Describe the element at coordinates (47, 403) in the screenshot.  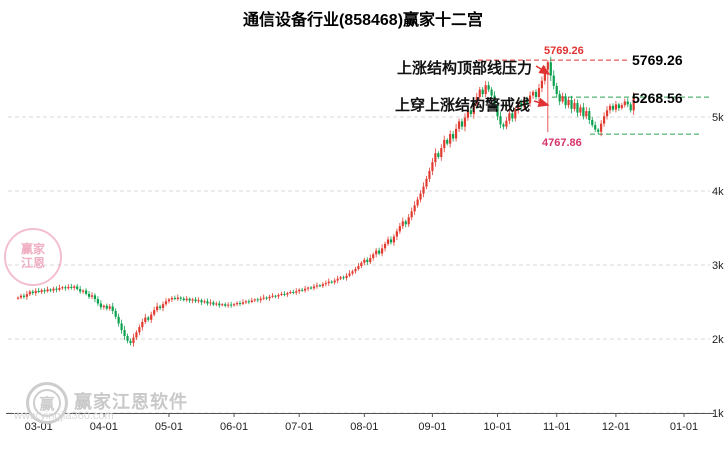
I see `brand-logo-char: 赢` at that location.